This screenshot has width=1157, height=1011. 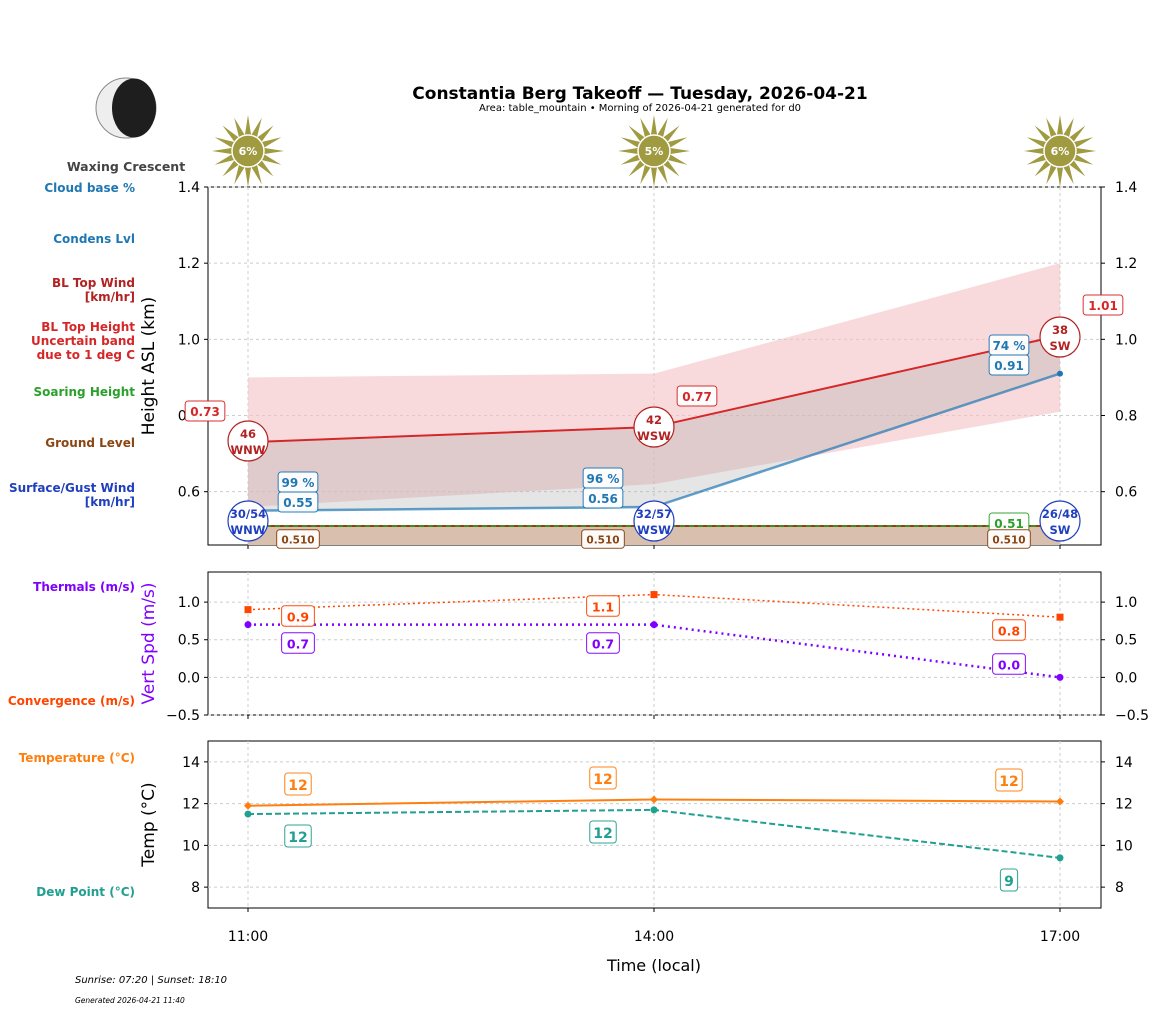 What do you see at coordinates (1060, 373) in the screenshot?
I see `condens-point` at bounding box center [1060, 373].